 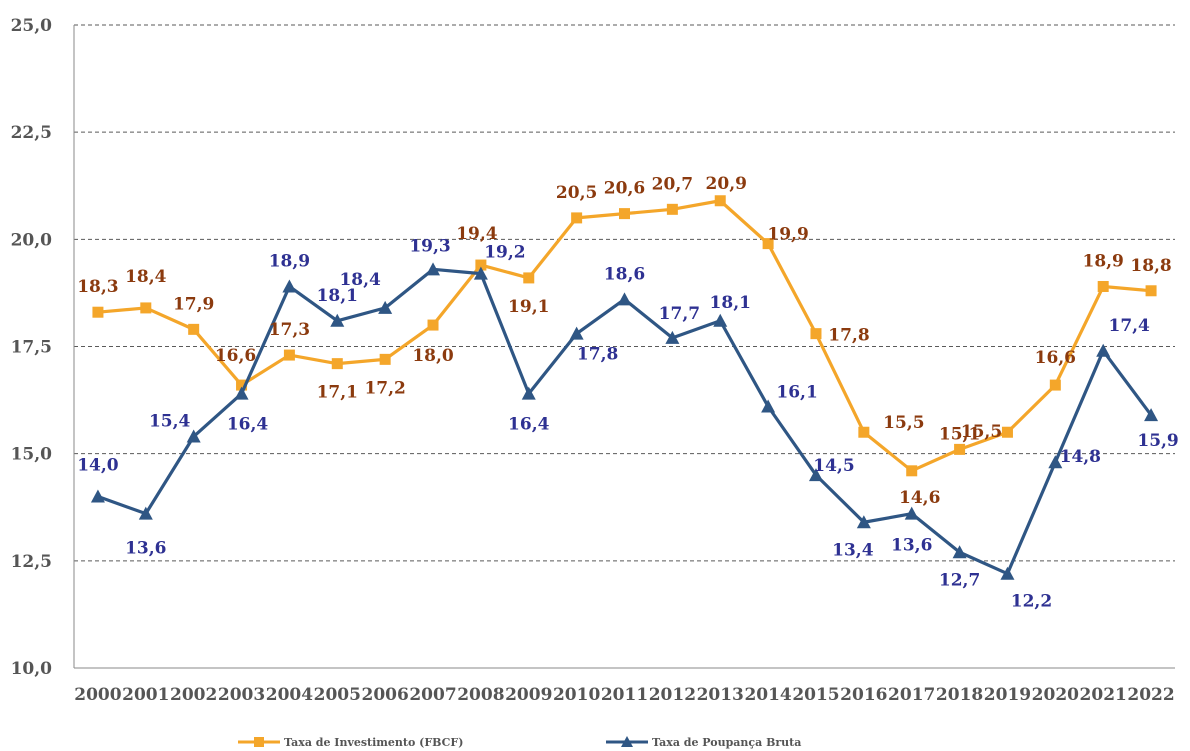 What do you see at coordinates (289, 330) in the screenshot?
I see `data-label: 17,3` at bounding box center [289, 330].